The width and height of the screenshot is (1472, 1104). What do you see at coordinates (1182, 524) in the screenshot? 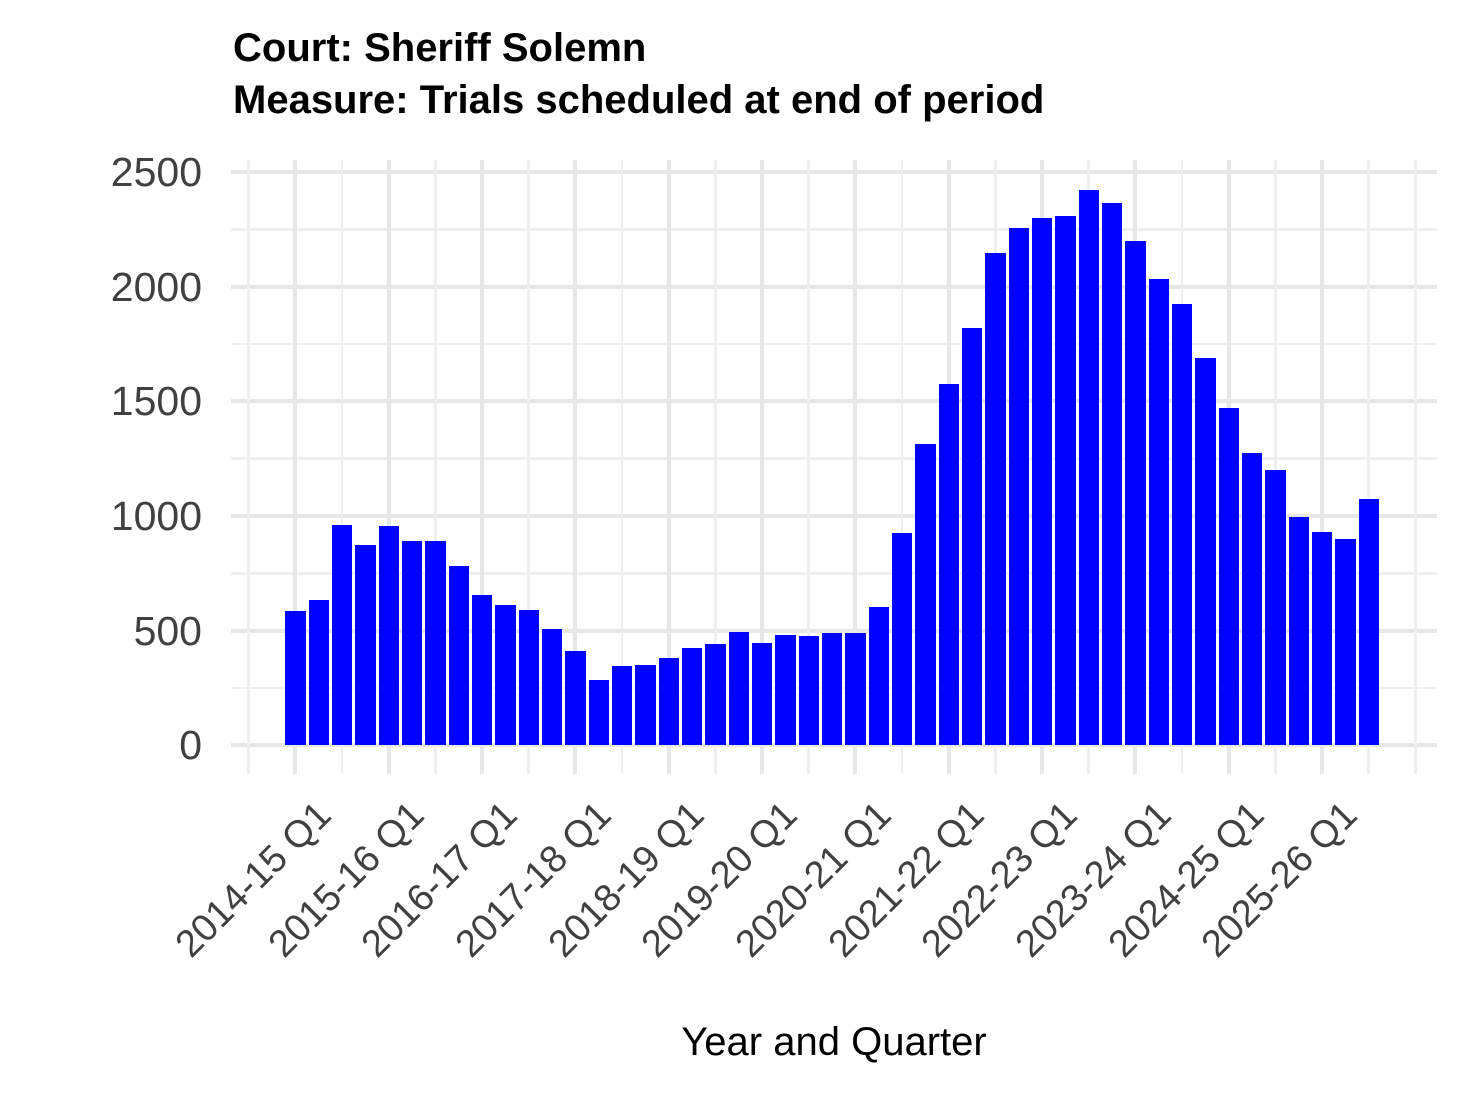
I see `bar-2023-24 Q3` at bounding box center [1182, 524].